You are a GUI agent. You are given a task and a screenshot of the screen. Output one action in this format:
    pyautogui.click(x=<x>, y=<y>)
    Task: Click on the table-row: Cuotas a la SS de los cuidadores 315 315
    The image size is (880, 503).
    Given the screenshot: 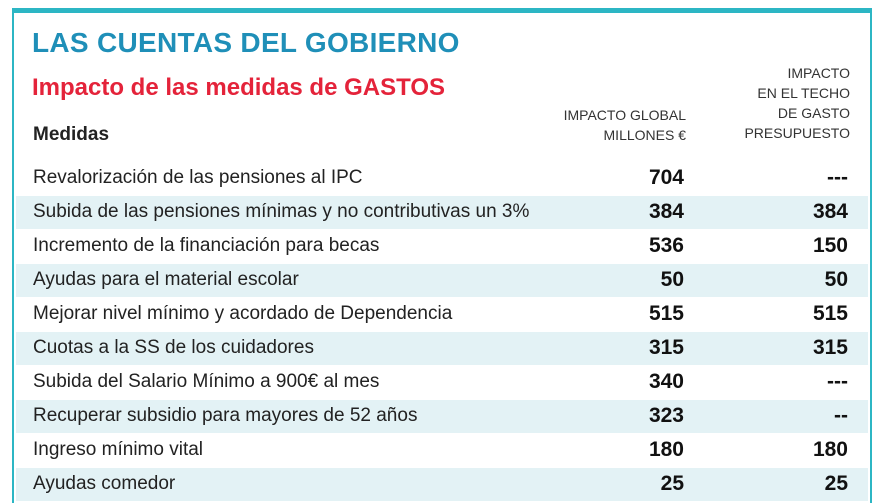 What is the action you would take?
    pyautogui.click(x=442, y=349)
    